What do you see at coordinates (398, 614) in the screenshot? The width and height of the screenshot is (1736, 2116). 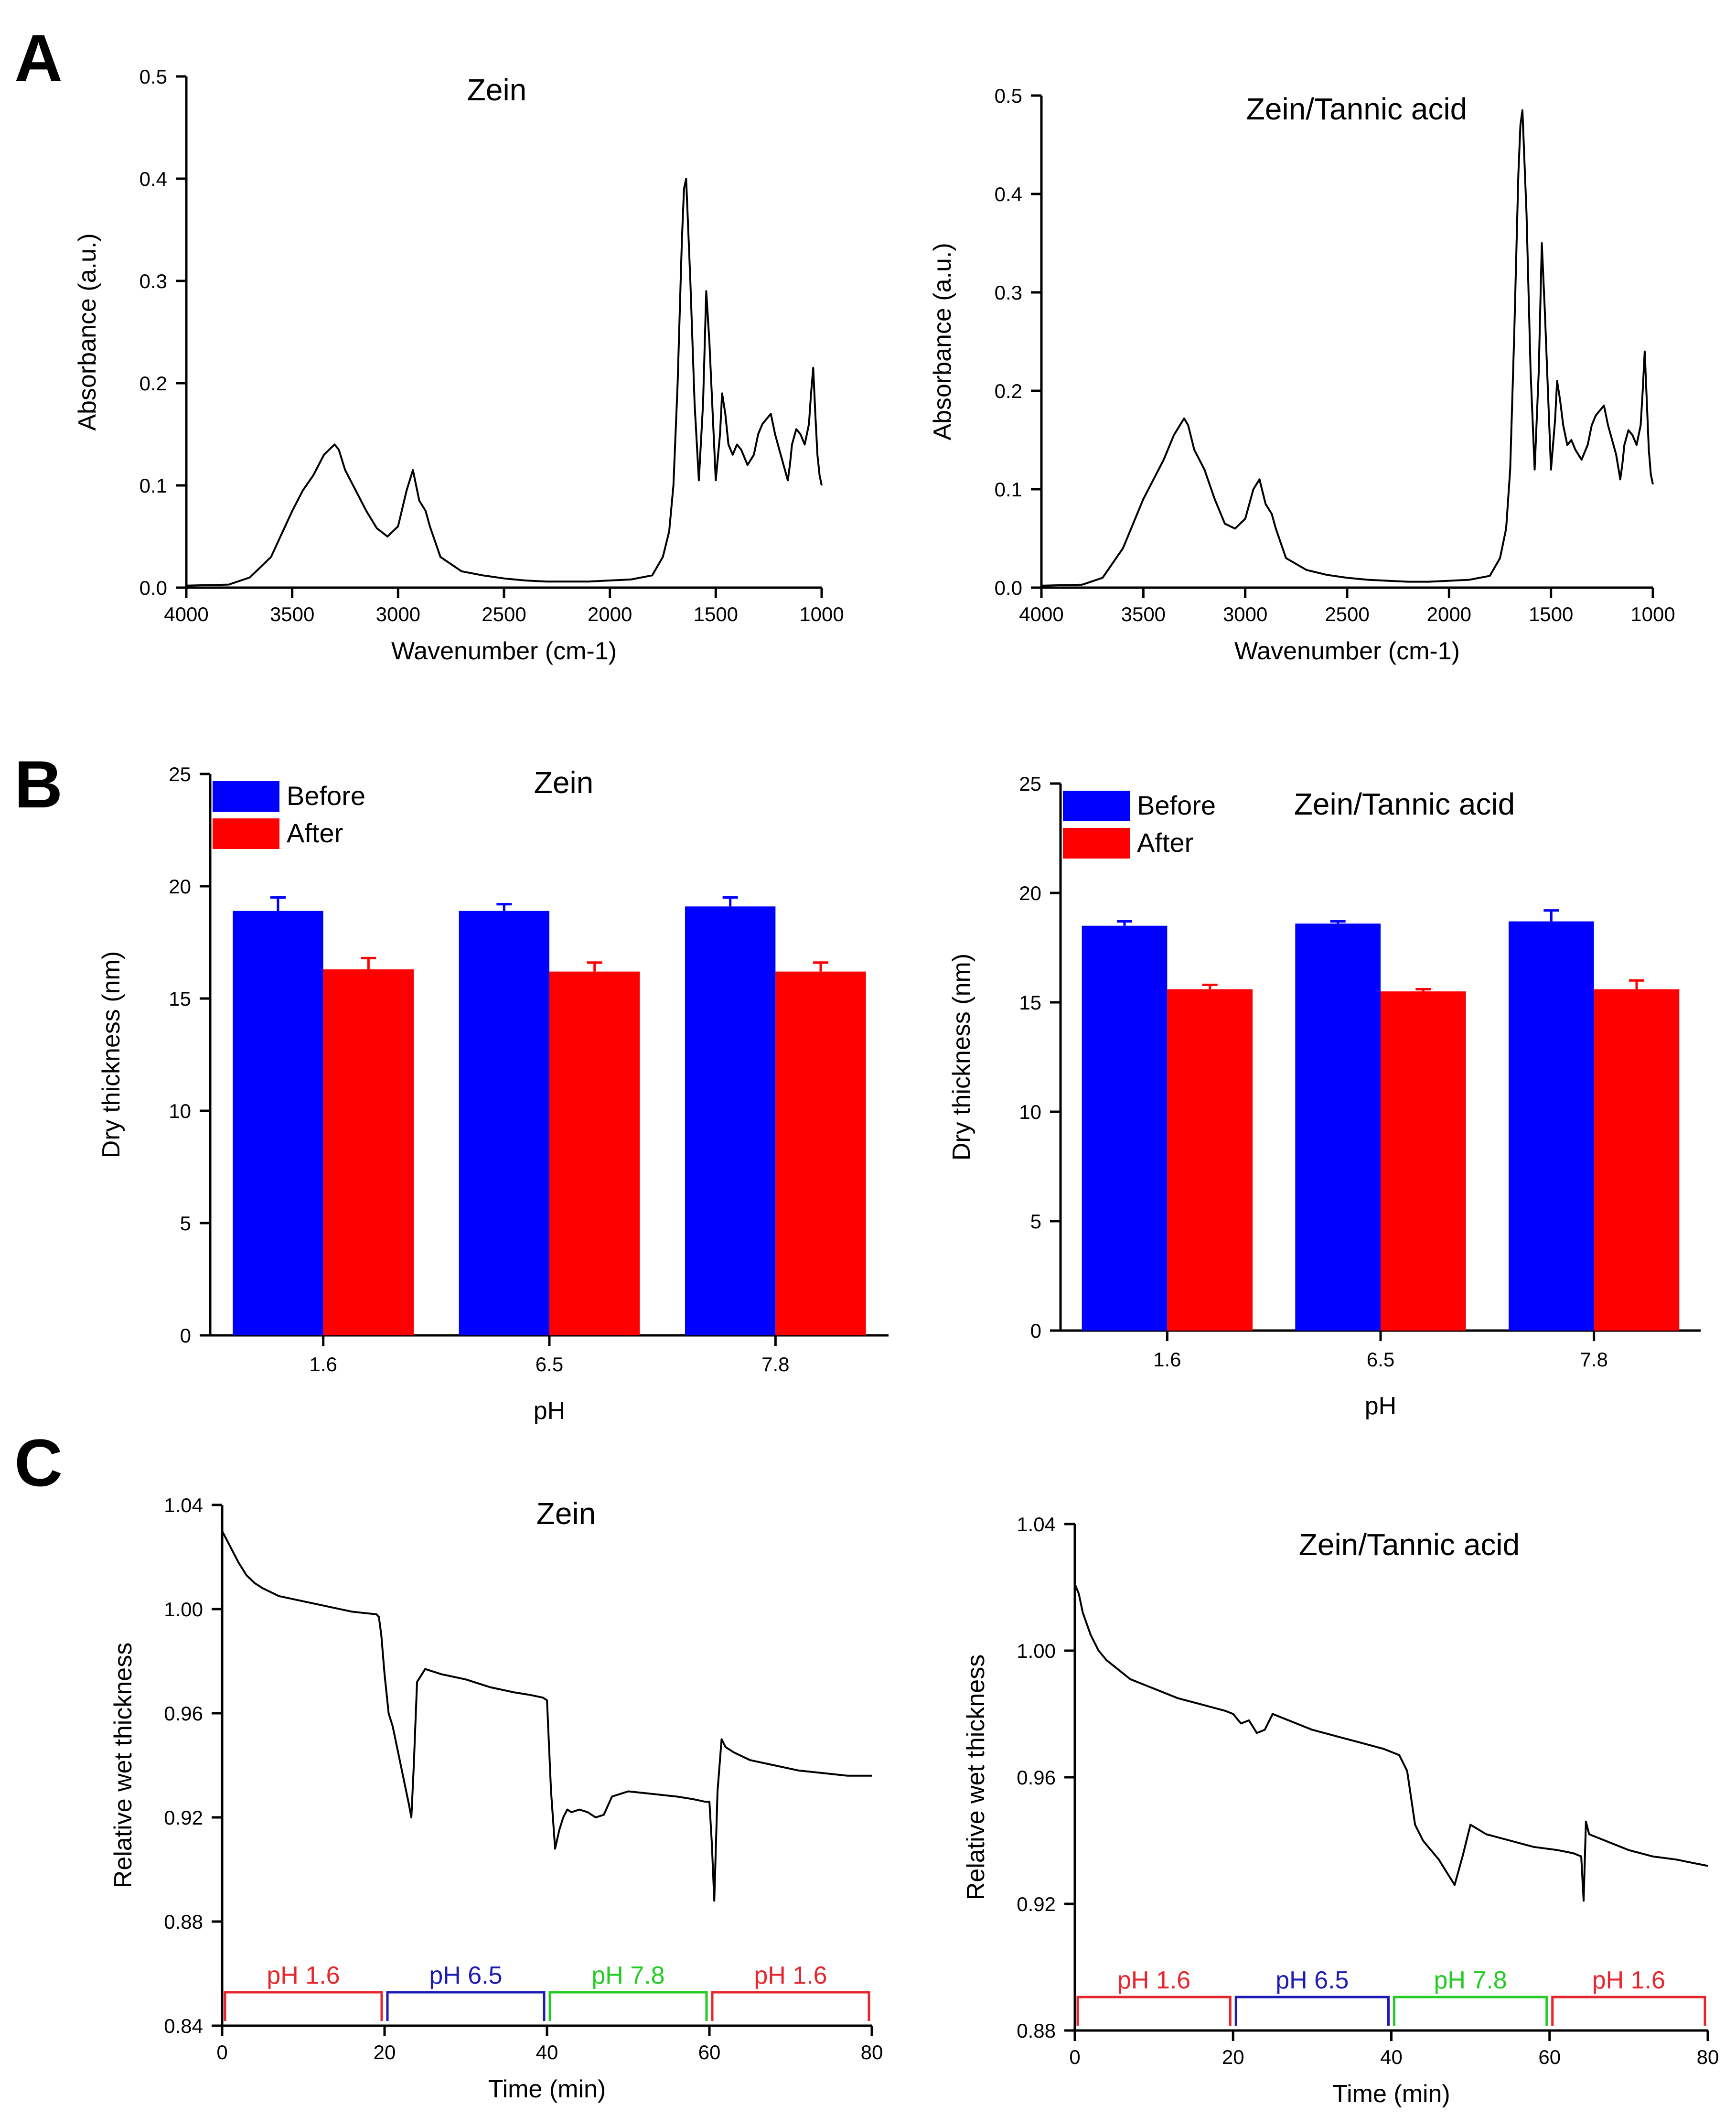 I see `x-tick-label: 3000` at bounding box center [398, 614].